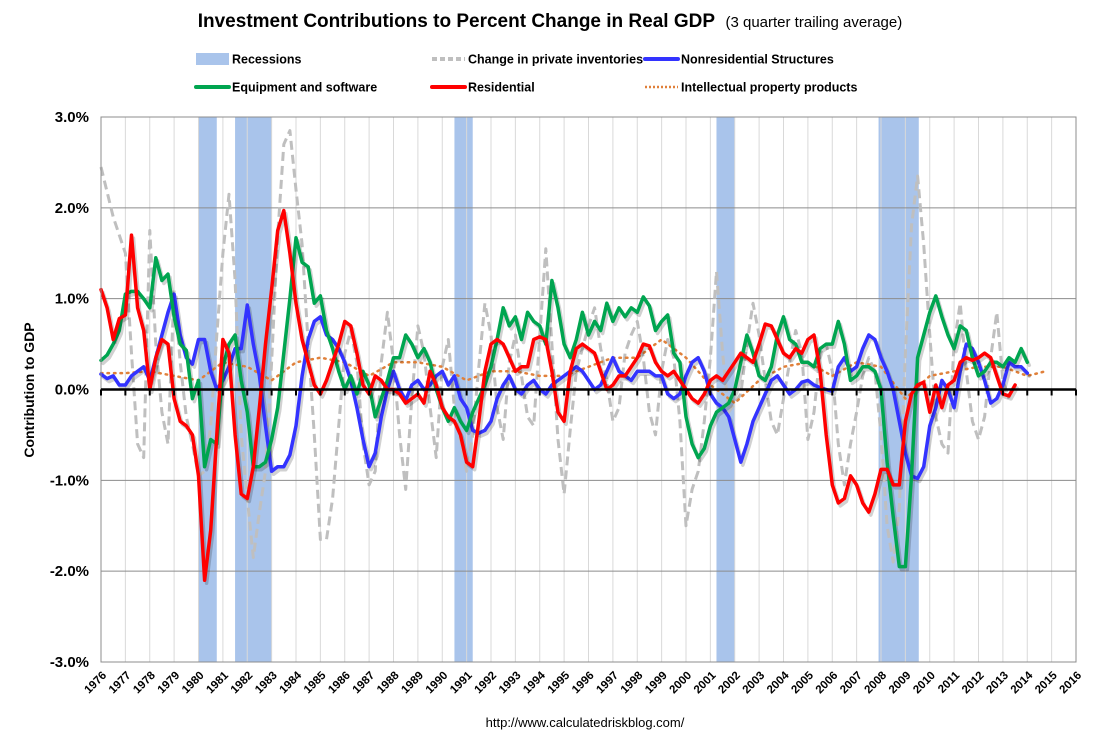 The image size is (1099, 748). I want to click on x-tick-label: 1991, so click(461, 682).